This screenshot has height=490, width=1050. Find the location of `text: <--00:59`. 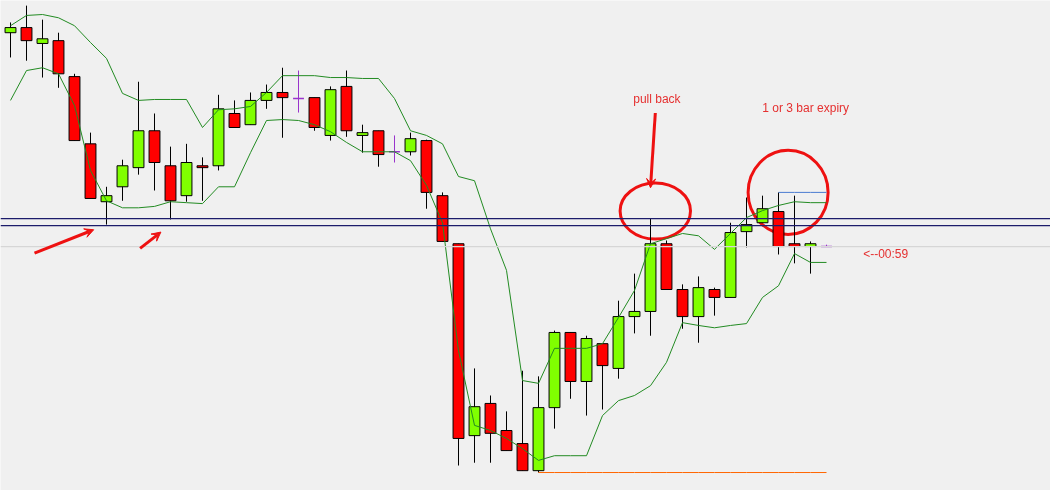

text: <--00:59 is located at coordinates (886, 254).